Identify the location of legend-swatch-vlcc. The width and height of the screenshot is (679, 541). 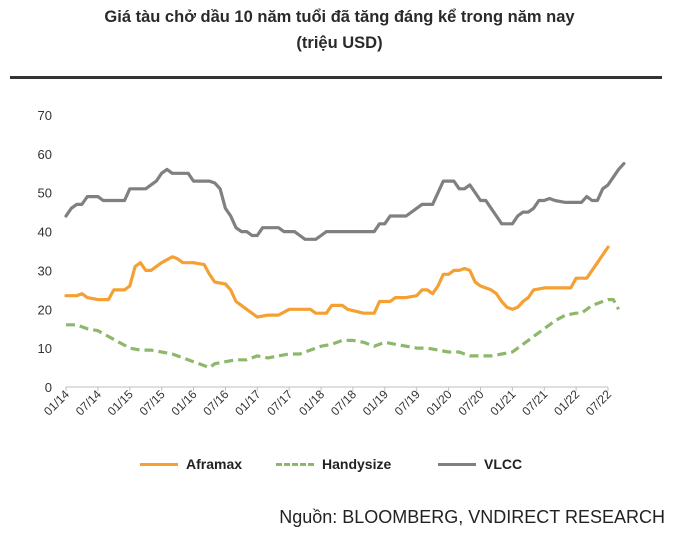
(457, 464).